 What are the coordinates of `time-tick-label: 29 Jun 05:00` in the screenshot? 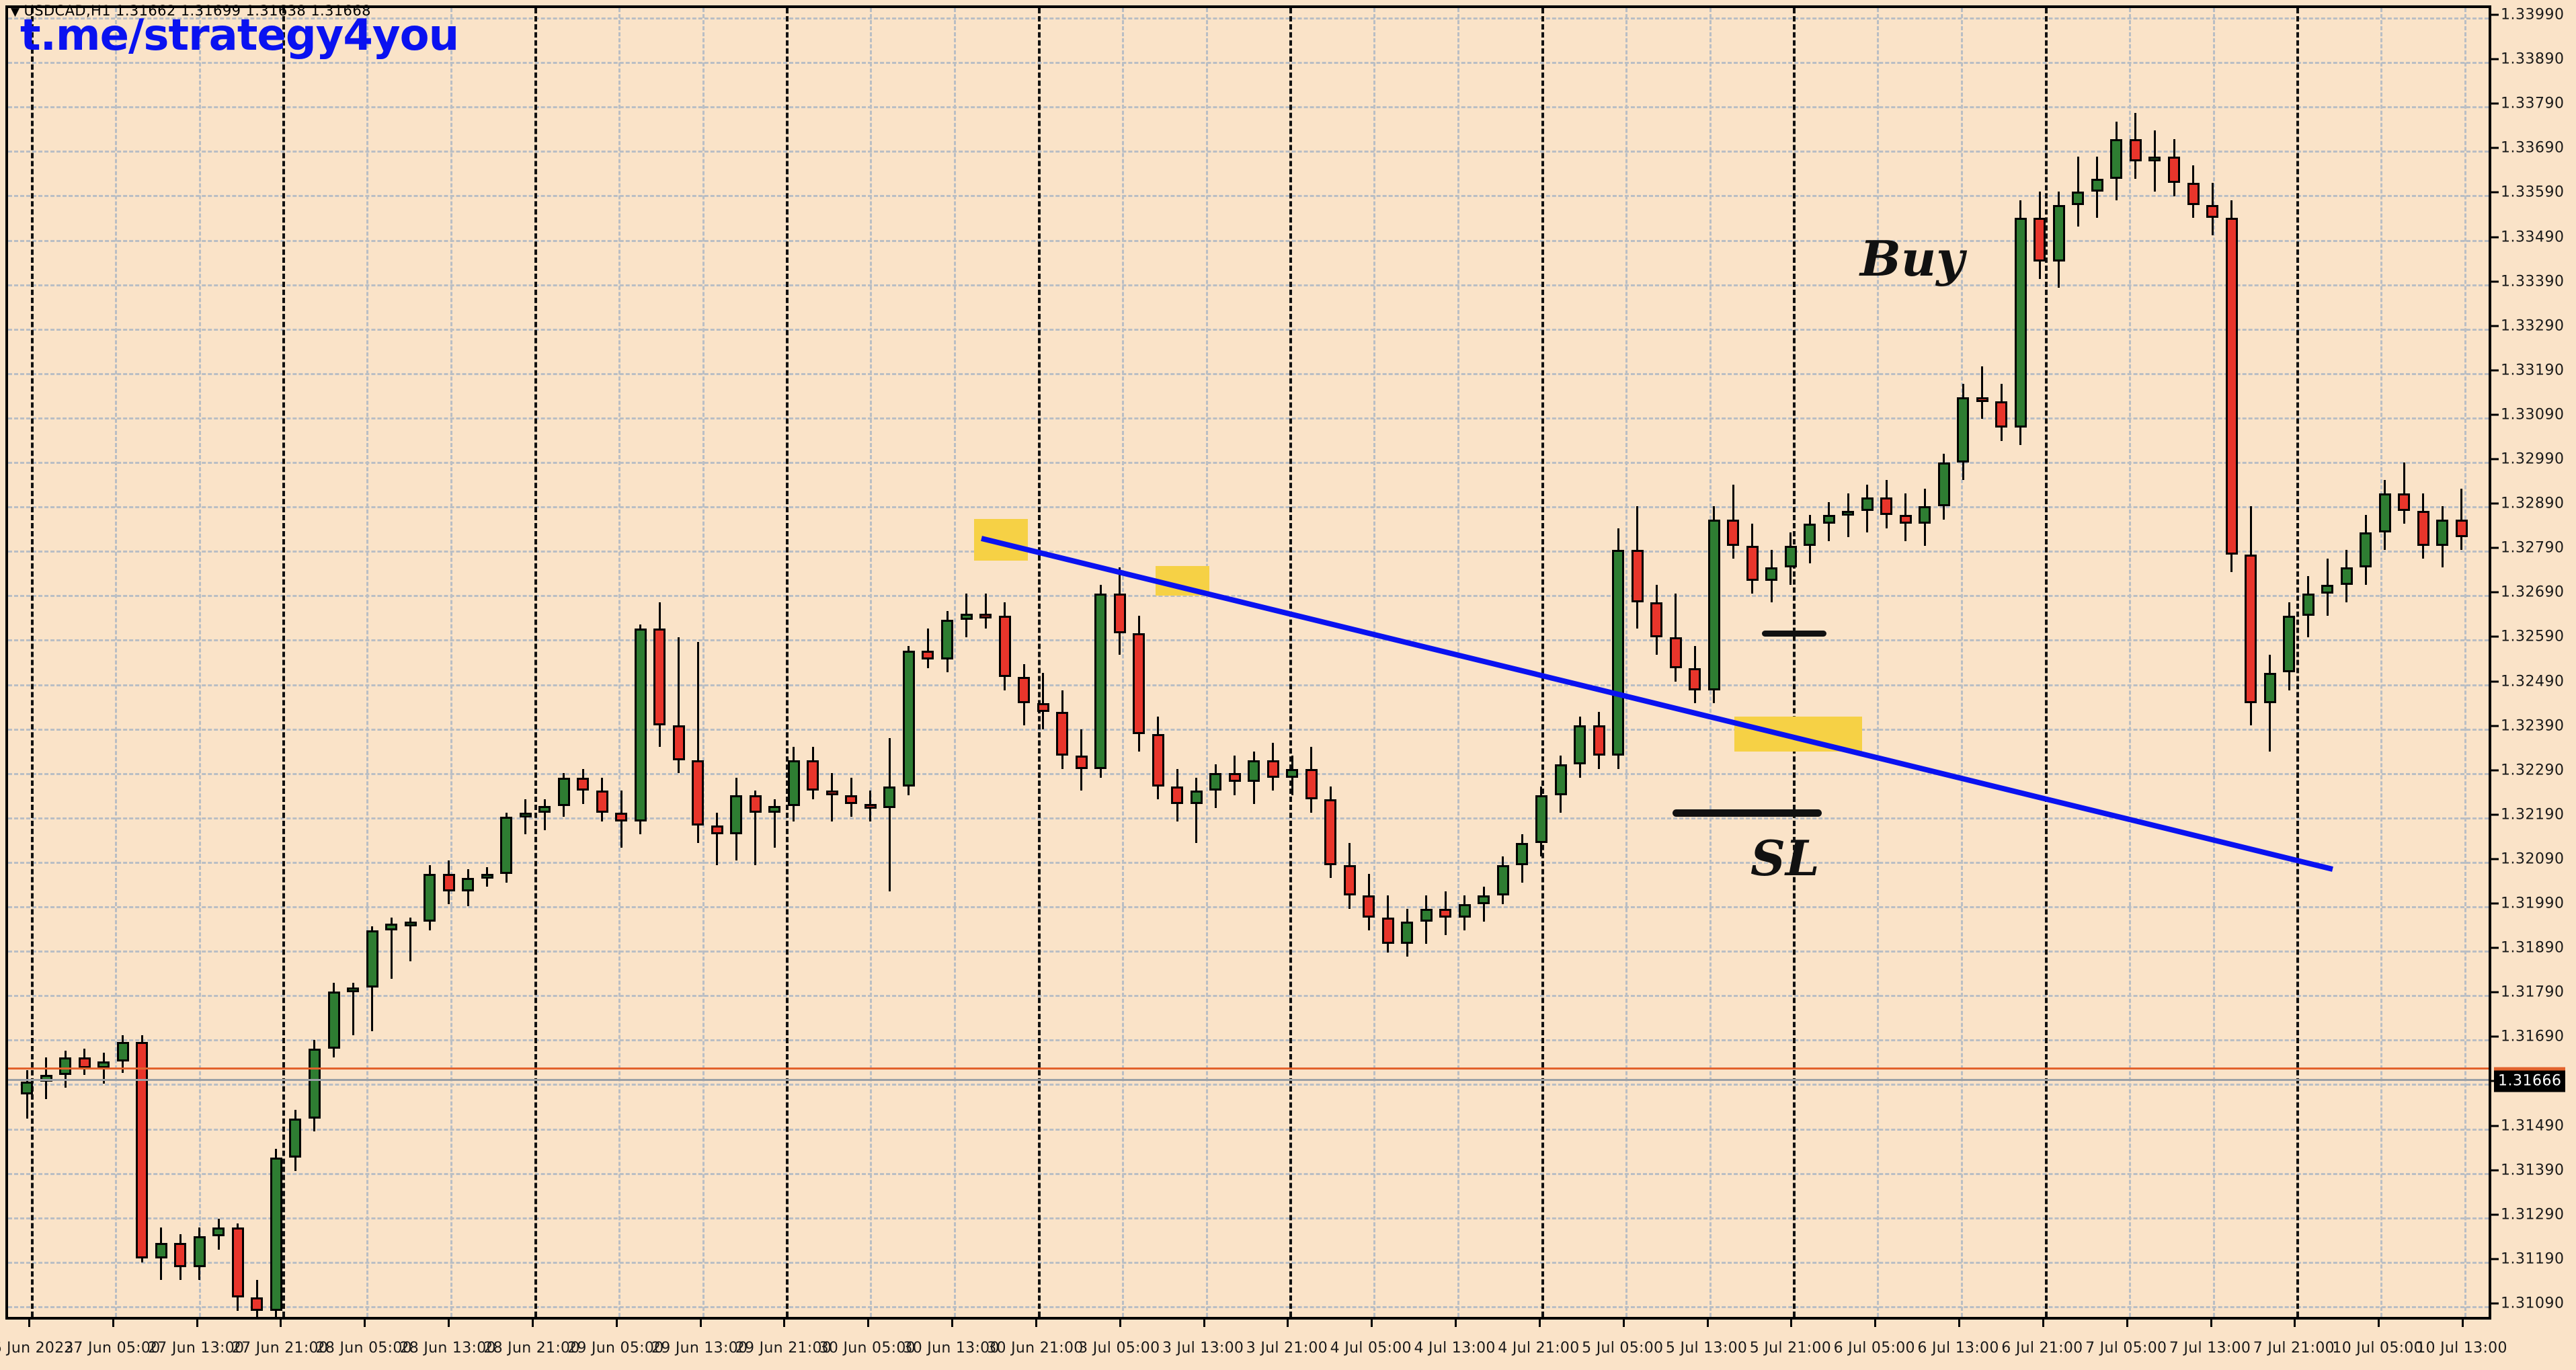 It's located at (615, 1349).